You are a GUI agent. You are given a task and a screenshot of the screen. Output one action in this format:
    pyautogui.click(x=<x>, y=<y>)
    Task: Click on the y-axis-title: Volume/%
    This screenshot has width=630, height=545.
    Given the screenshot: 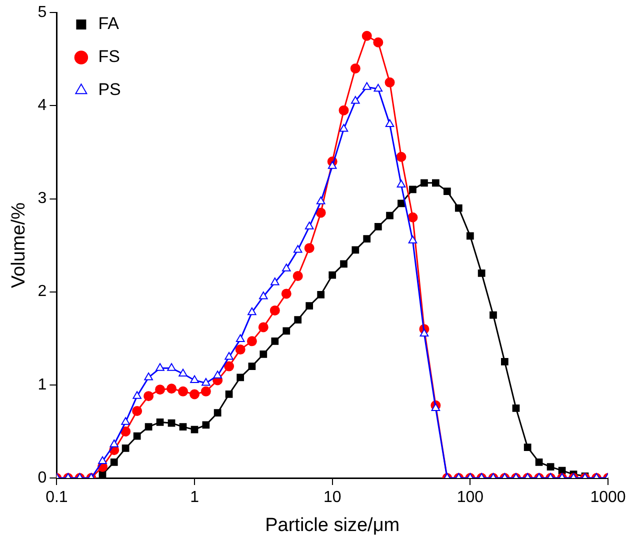 What is the action you would take?
    pyautogui.click(x=19, y=245)
    